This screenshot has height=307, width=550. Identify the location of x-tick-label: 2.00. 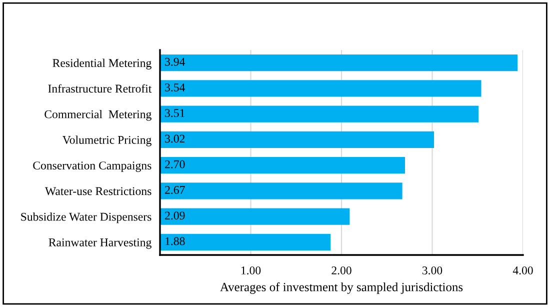
(342, 270).